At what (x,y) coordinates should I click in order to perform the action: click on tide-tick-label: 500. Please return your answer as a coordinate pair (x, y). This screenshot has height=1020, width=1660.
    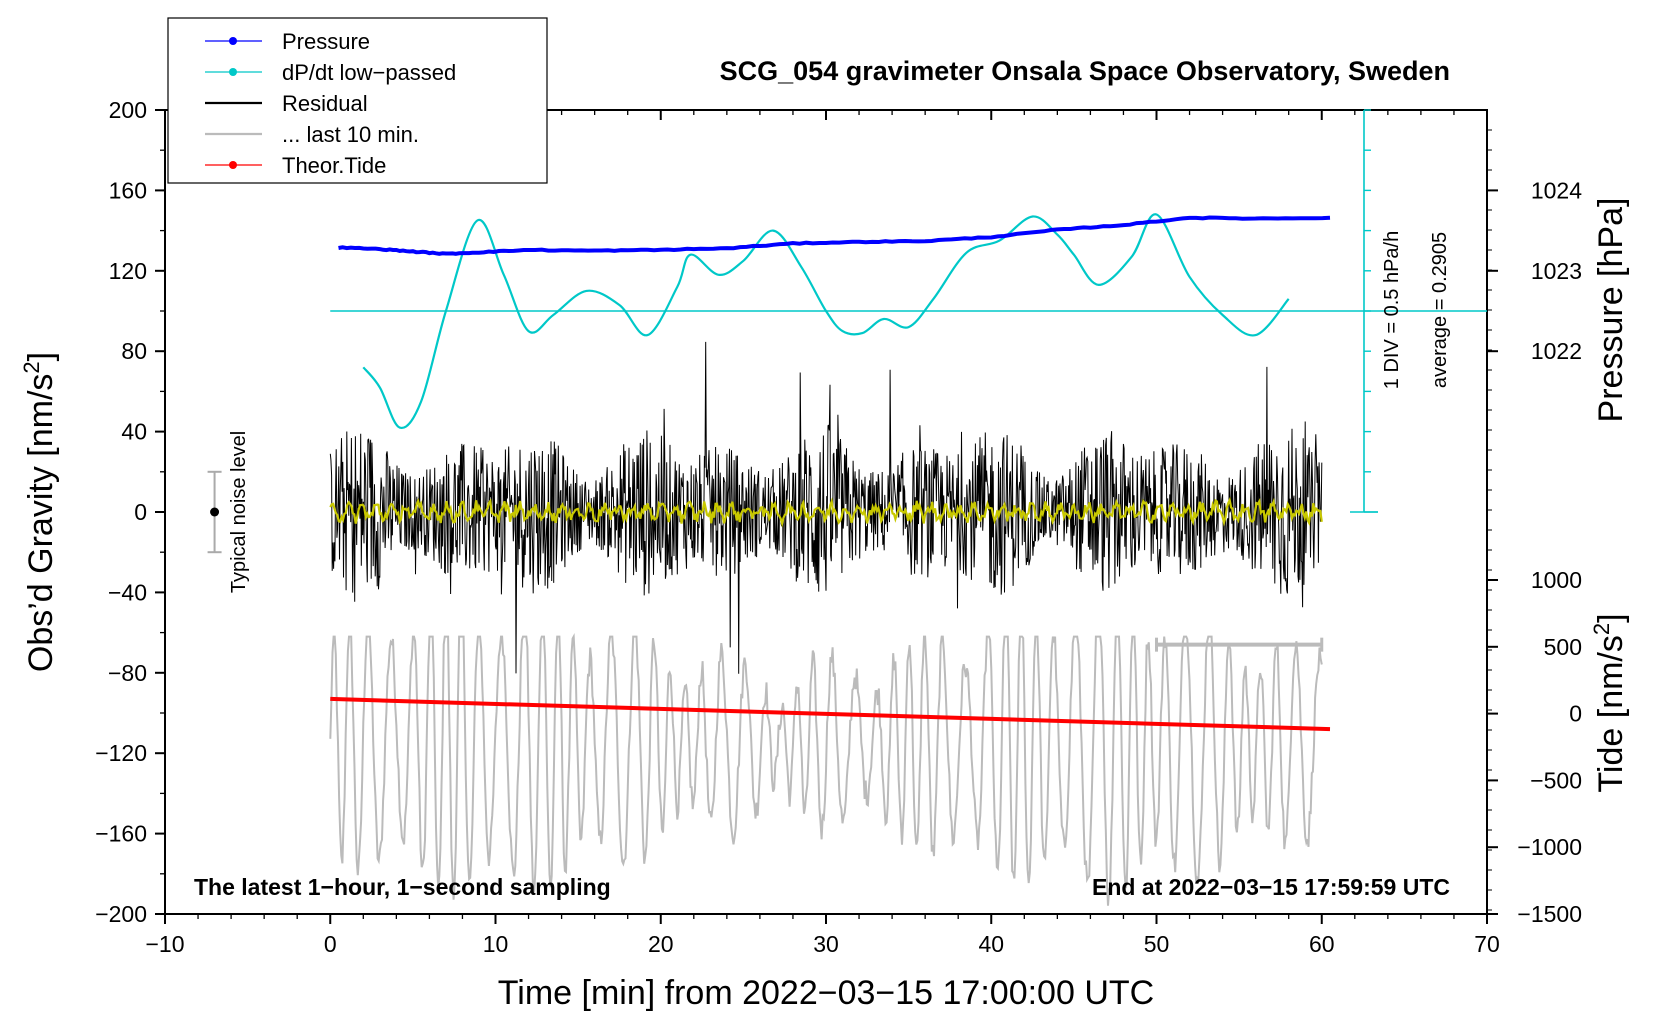
    Looking at the image, I should click on (1563, 647).